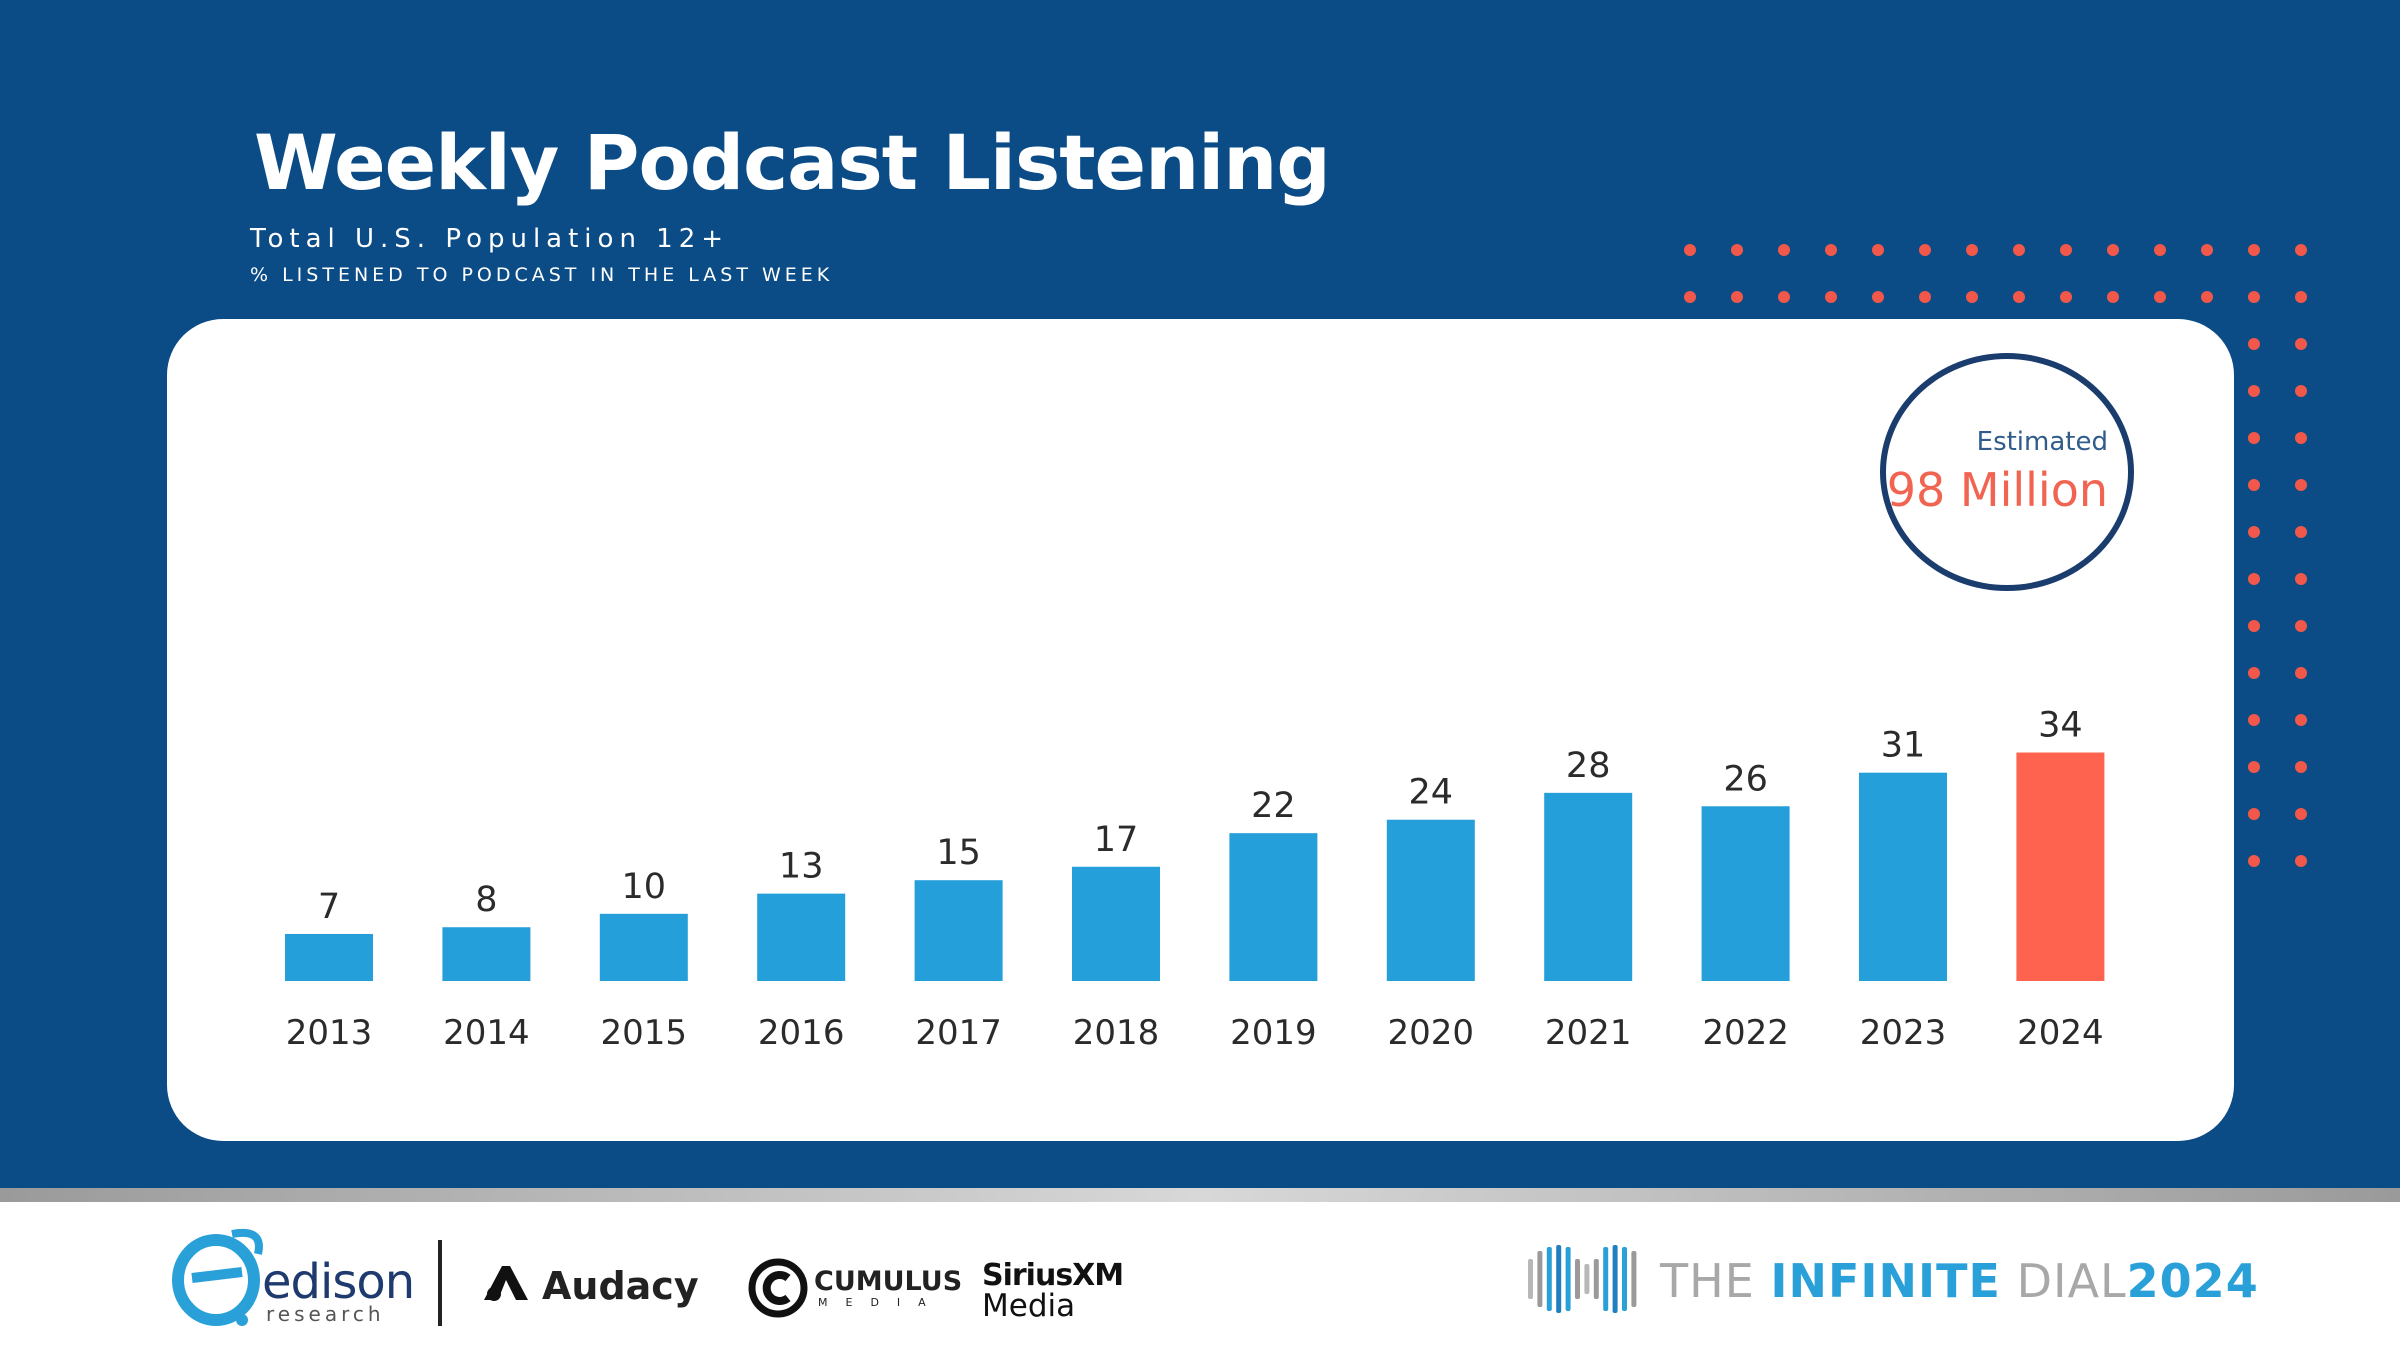 The width and height of the screenshot is (2400, 1350). What do you see at coordinates (1885, 1281) in the screenshot?
I see `infinite-dial-infinite: INFINITE` at bounding box center [1885, 1281].